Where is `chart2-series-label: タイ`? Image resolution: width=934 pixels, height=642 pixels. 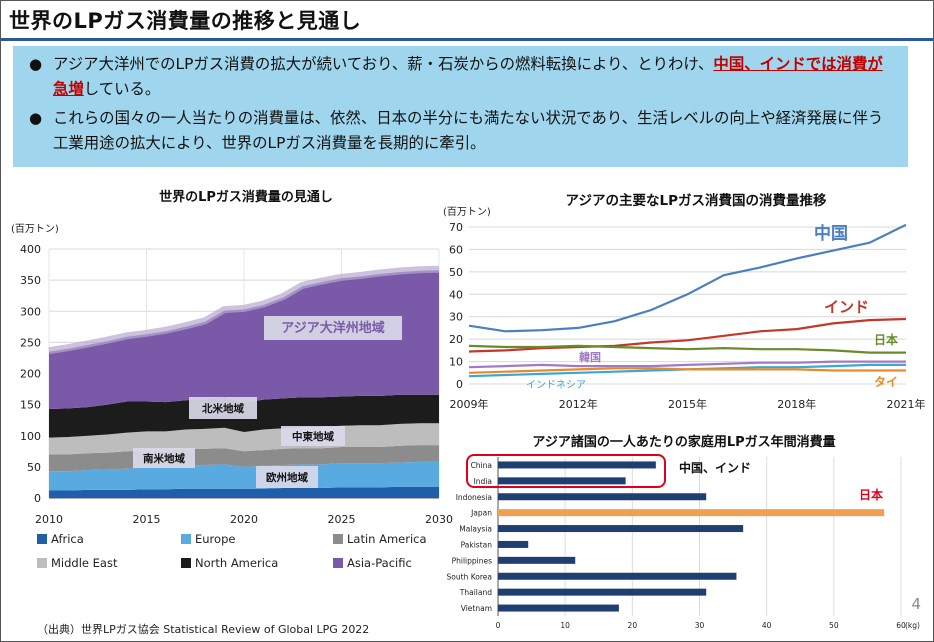 chart2-series-label: タイ is located at coordinates (886, 382).